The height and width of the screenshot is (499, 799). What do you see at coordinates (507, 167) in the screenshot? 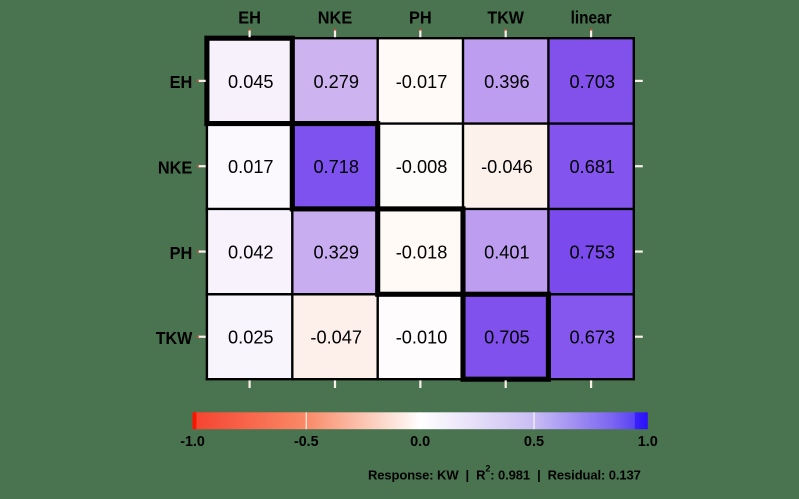
I see `svg-text: -0.046` at bounding box center [507, 167].